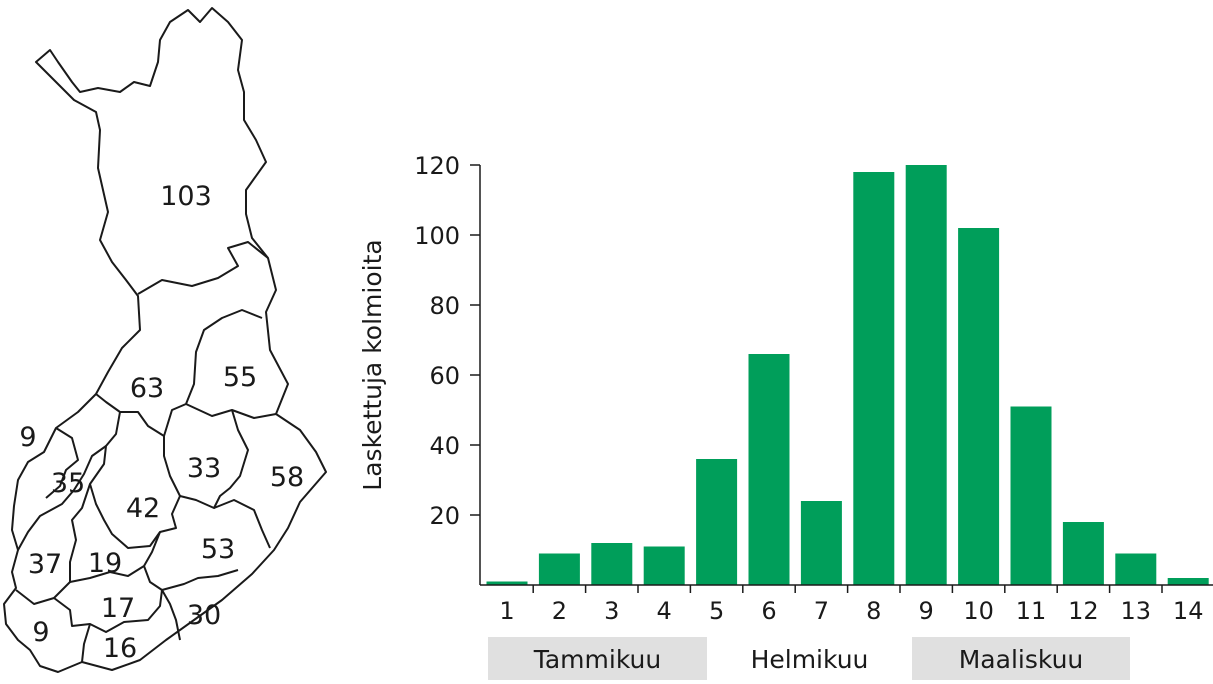 The width and height of the screenshot is (1213, 684). I want to click on y-tick-label: 40, so click(444, 446).